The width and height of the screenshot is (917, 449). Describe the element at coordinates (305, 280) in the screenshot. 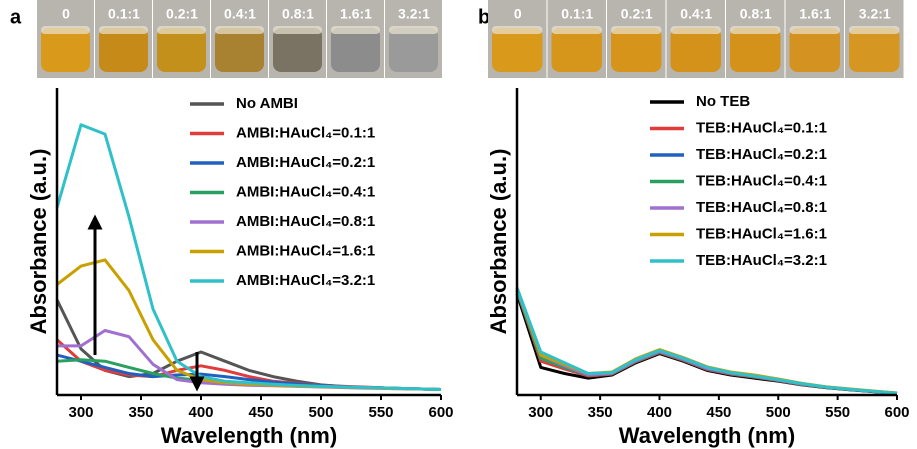

I see `legend-label: AMBI:HAuCl₄=3.2:1` at that location.